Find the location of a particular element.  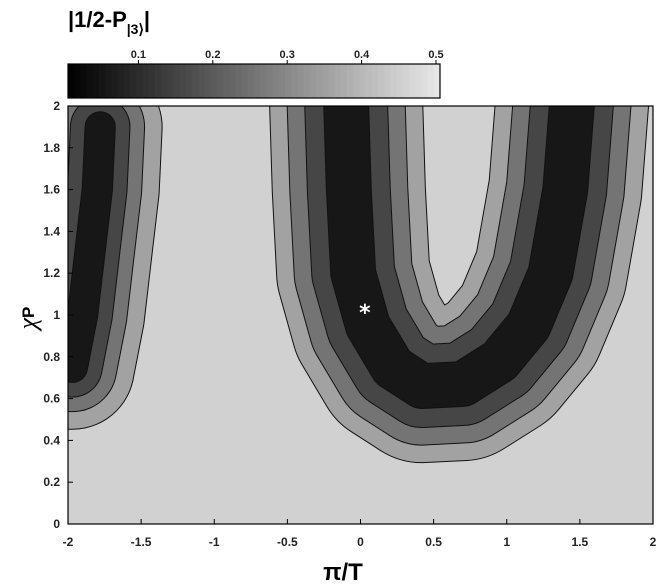

x-axis-label: π/T is located at coordinates (343, 572).